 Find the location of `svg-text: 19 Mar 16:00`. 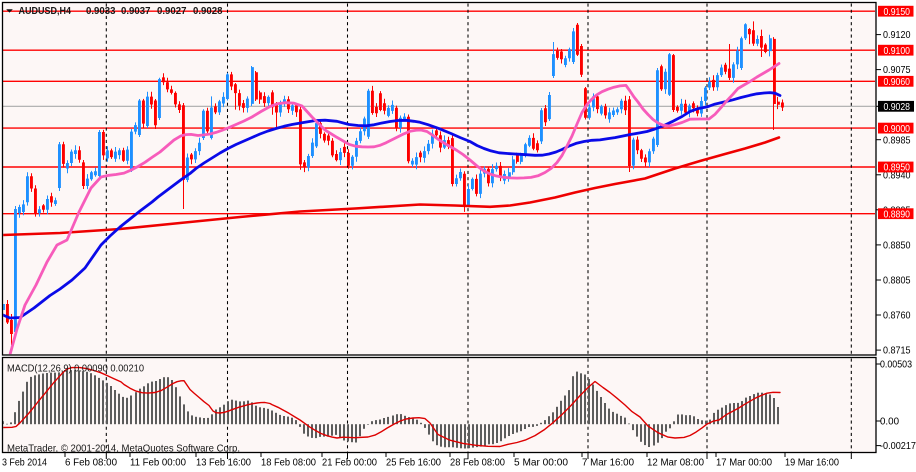

svg-text: 19 Mar 16:00 is located at coordinates (812, 463).